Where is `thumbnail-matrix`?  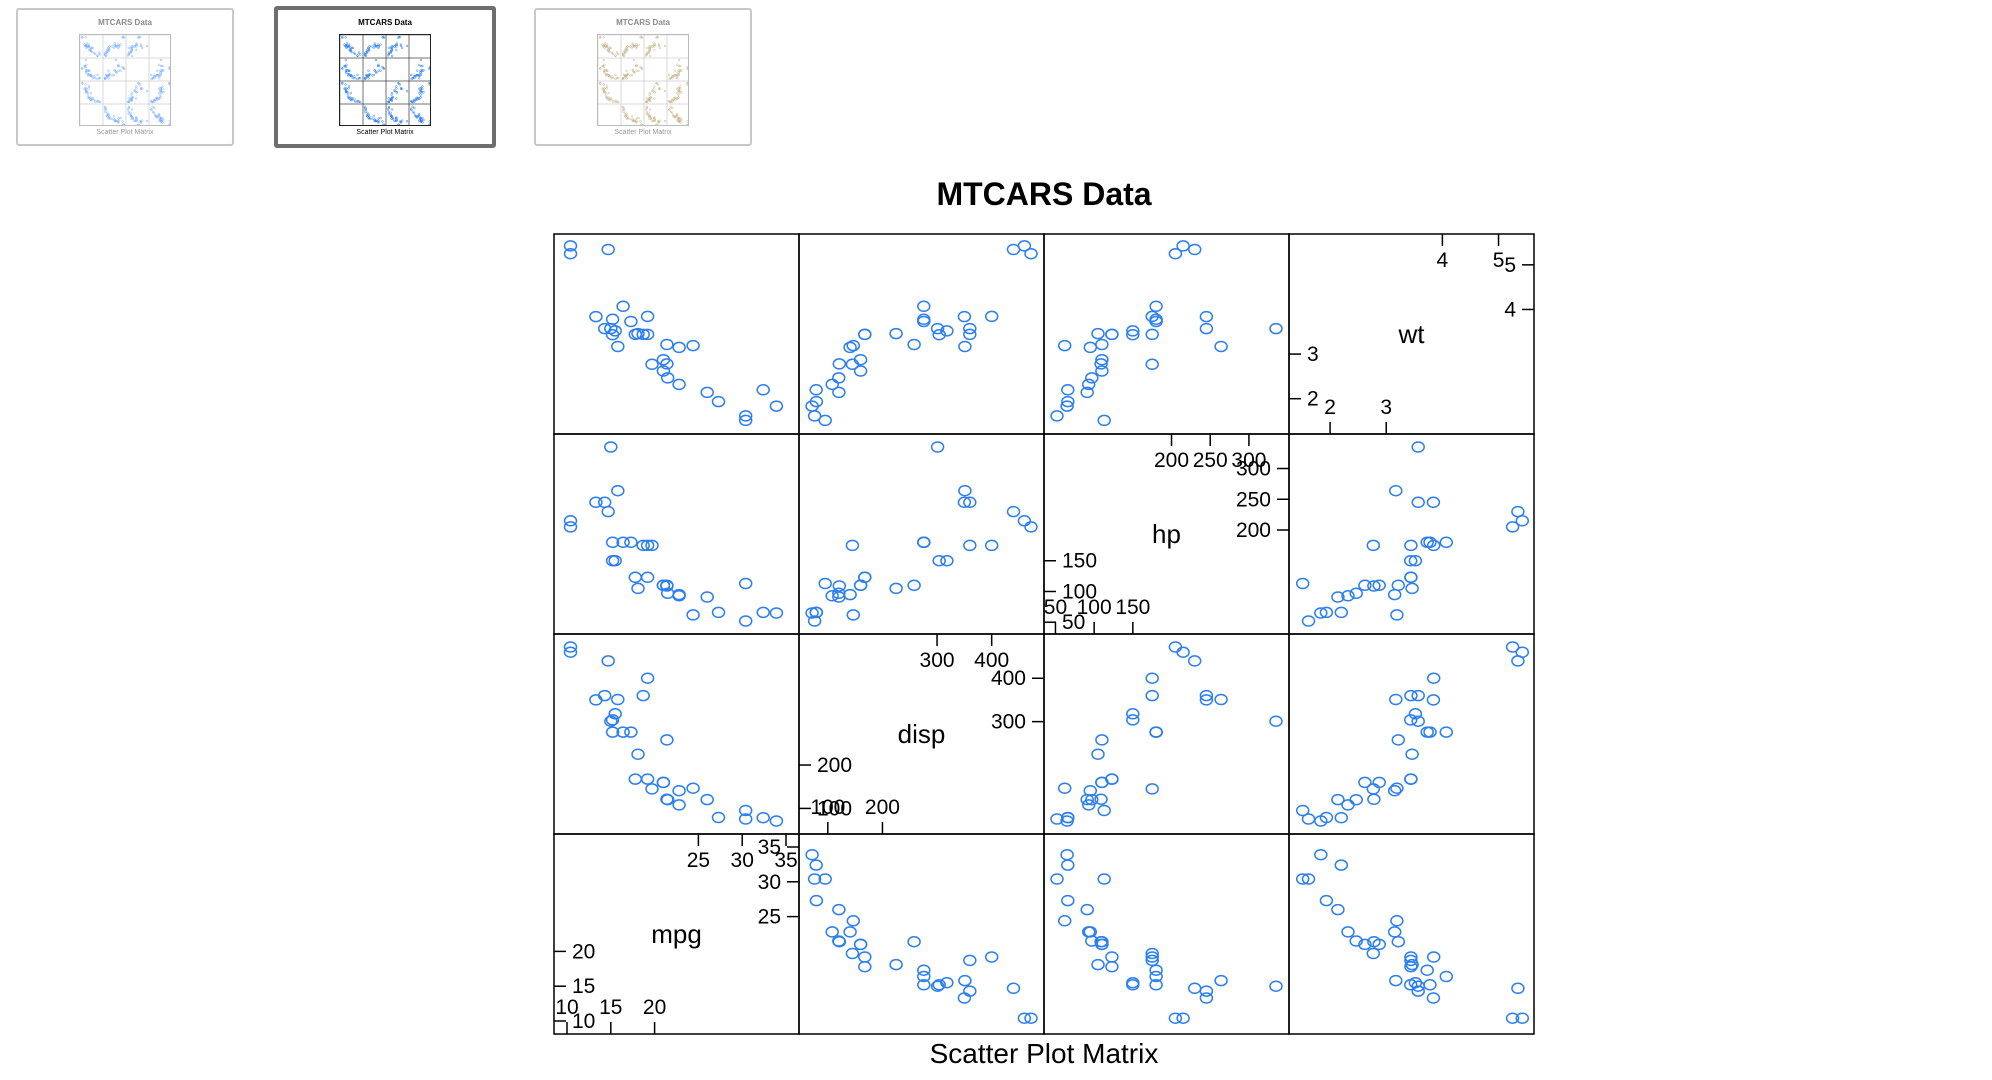
thumbnail-matrix is located at coordinates (643, 80).